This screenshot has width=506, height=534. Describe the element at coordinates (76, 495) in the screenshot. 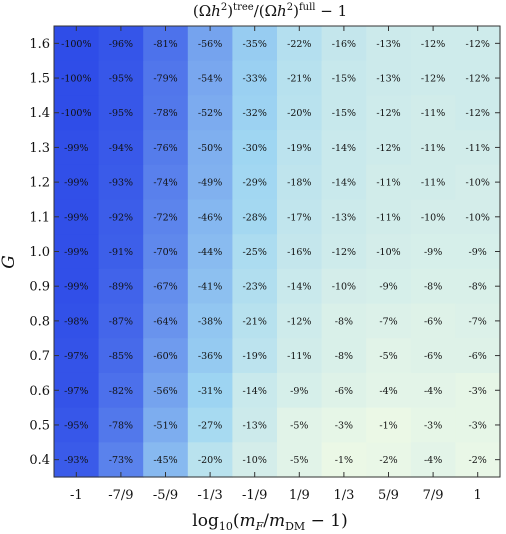

I see `x-tick-label: -1` at that location.